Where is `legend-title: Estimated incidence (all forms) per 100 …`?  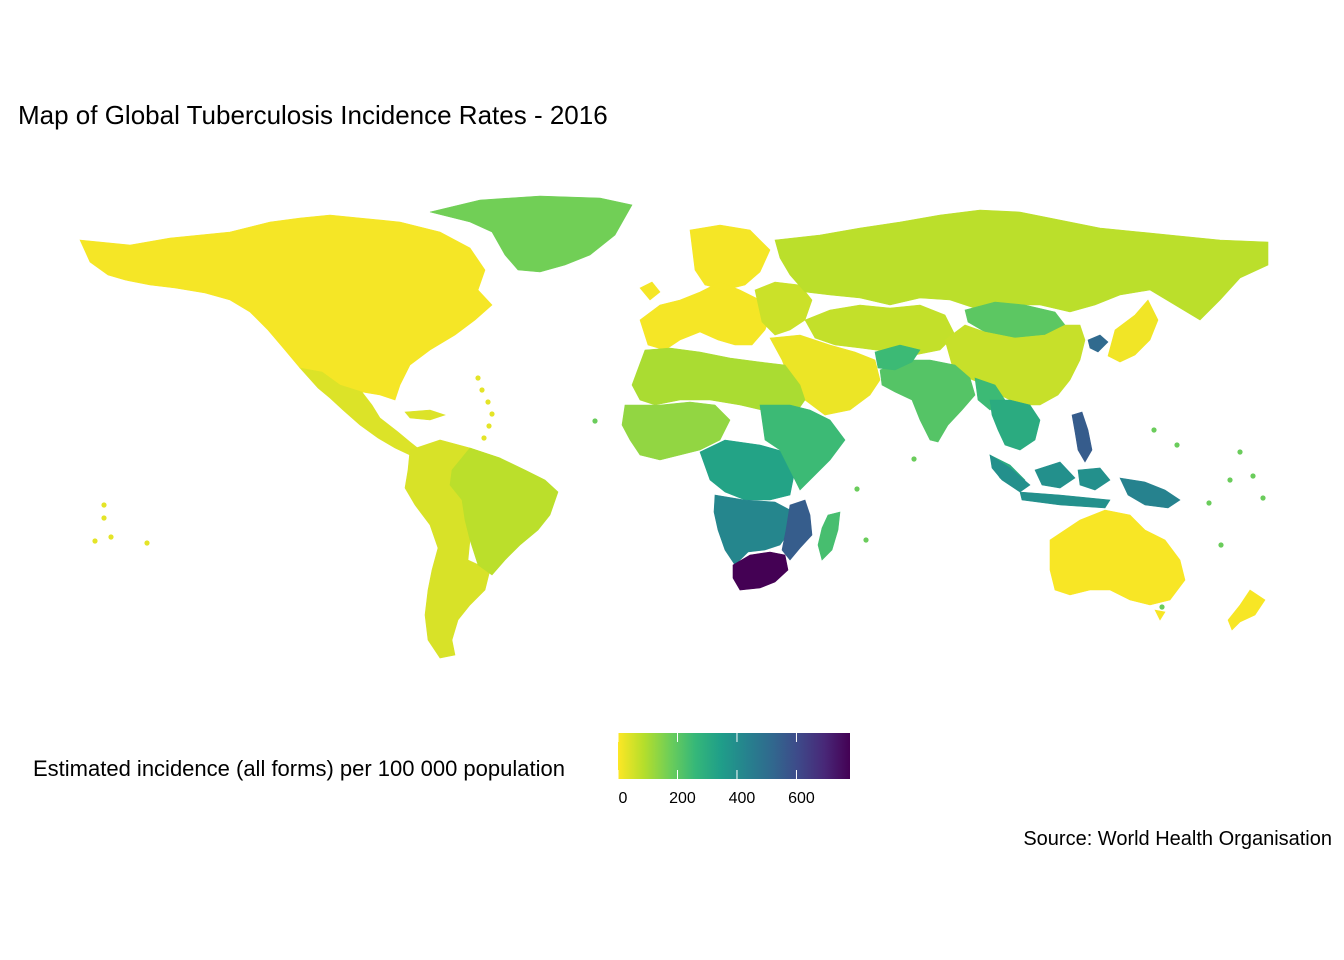 legend-title: Estimated incidence (all forms) per 100 … is located at coordinates (299, 768).